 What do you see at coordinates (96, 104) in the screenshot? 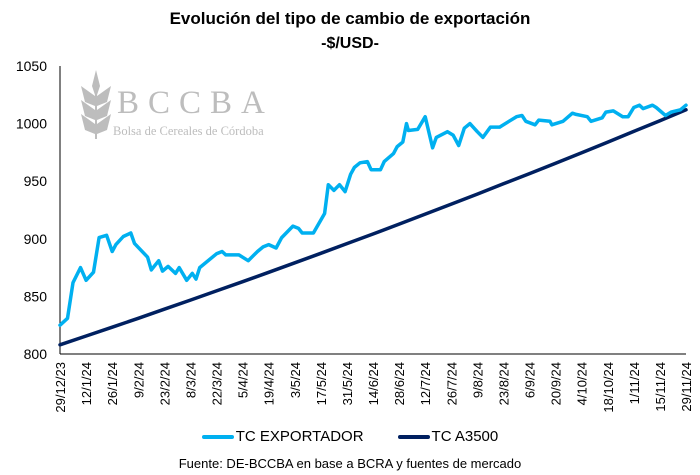
I see `wheat-icon` at bounding box center [96, 104].